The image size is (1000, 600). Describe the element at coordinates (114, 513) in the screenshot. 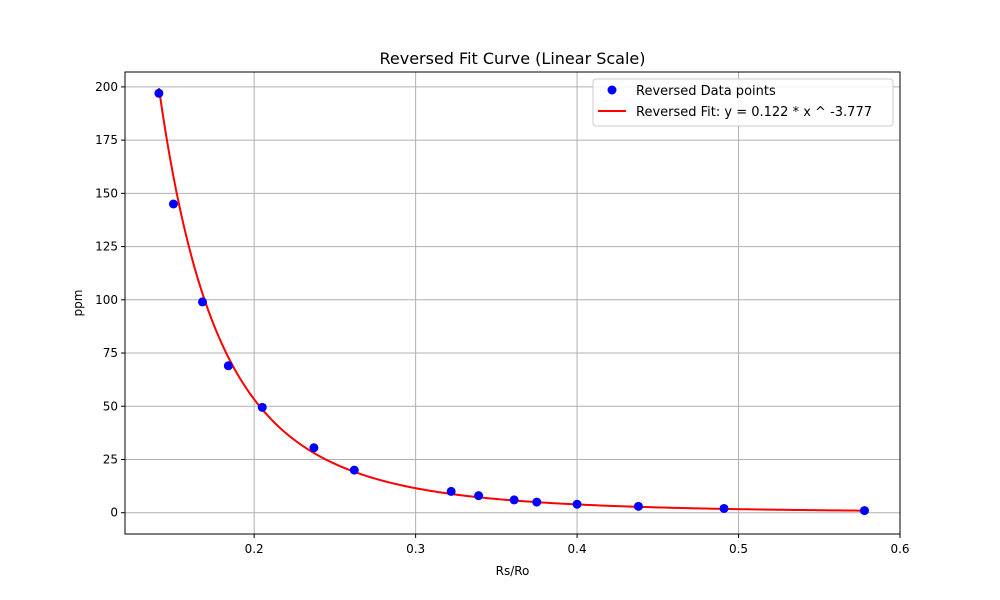

I see `y-tick-label: 0` at that location.